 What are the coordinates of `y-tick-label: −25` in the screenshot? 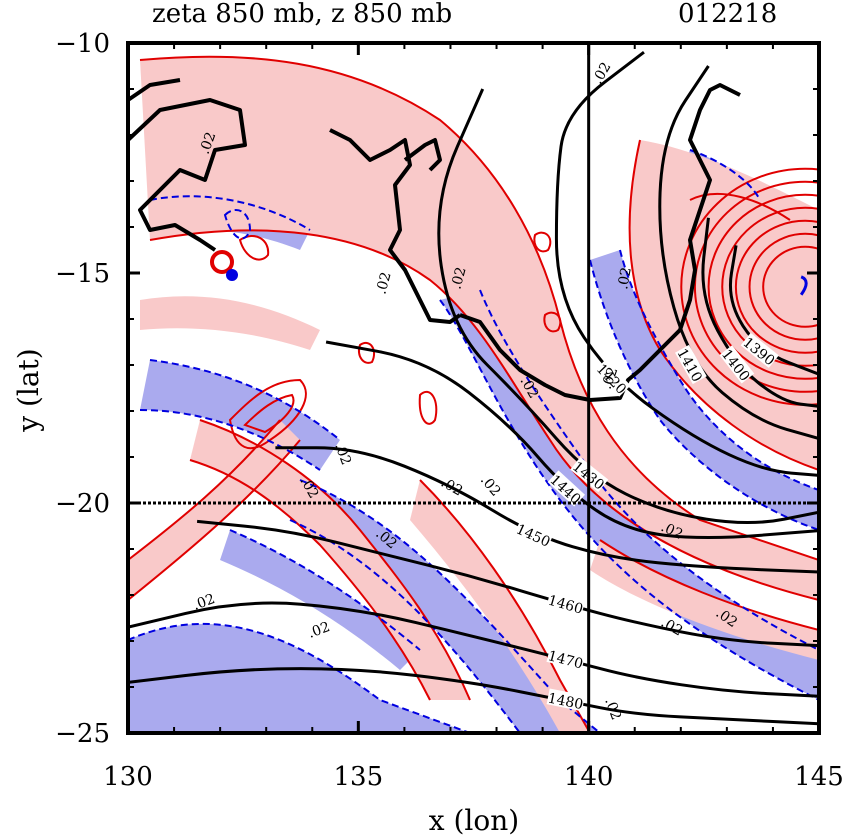 It's located at (82, 734).